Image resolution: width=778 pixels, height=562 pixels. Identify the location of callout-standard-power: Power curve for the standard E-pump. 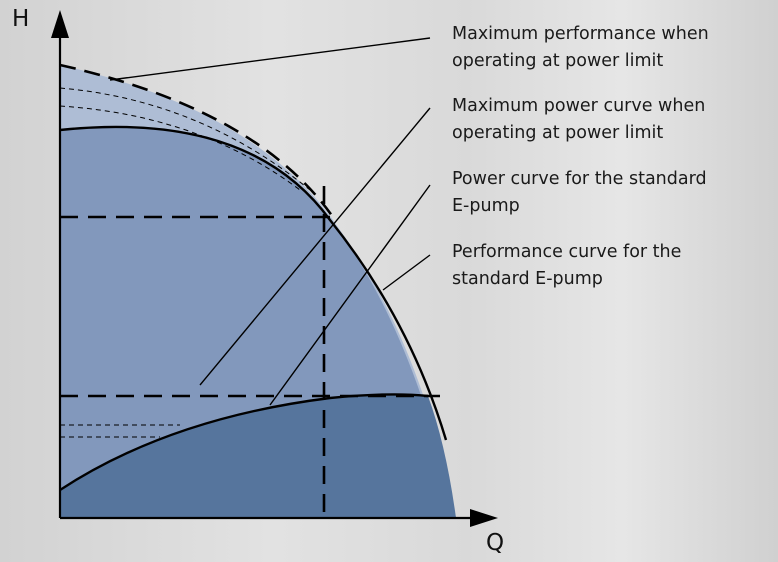
(612, 193).